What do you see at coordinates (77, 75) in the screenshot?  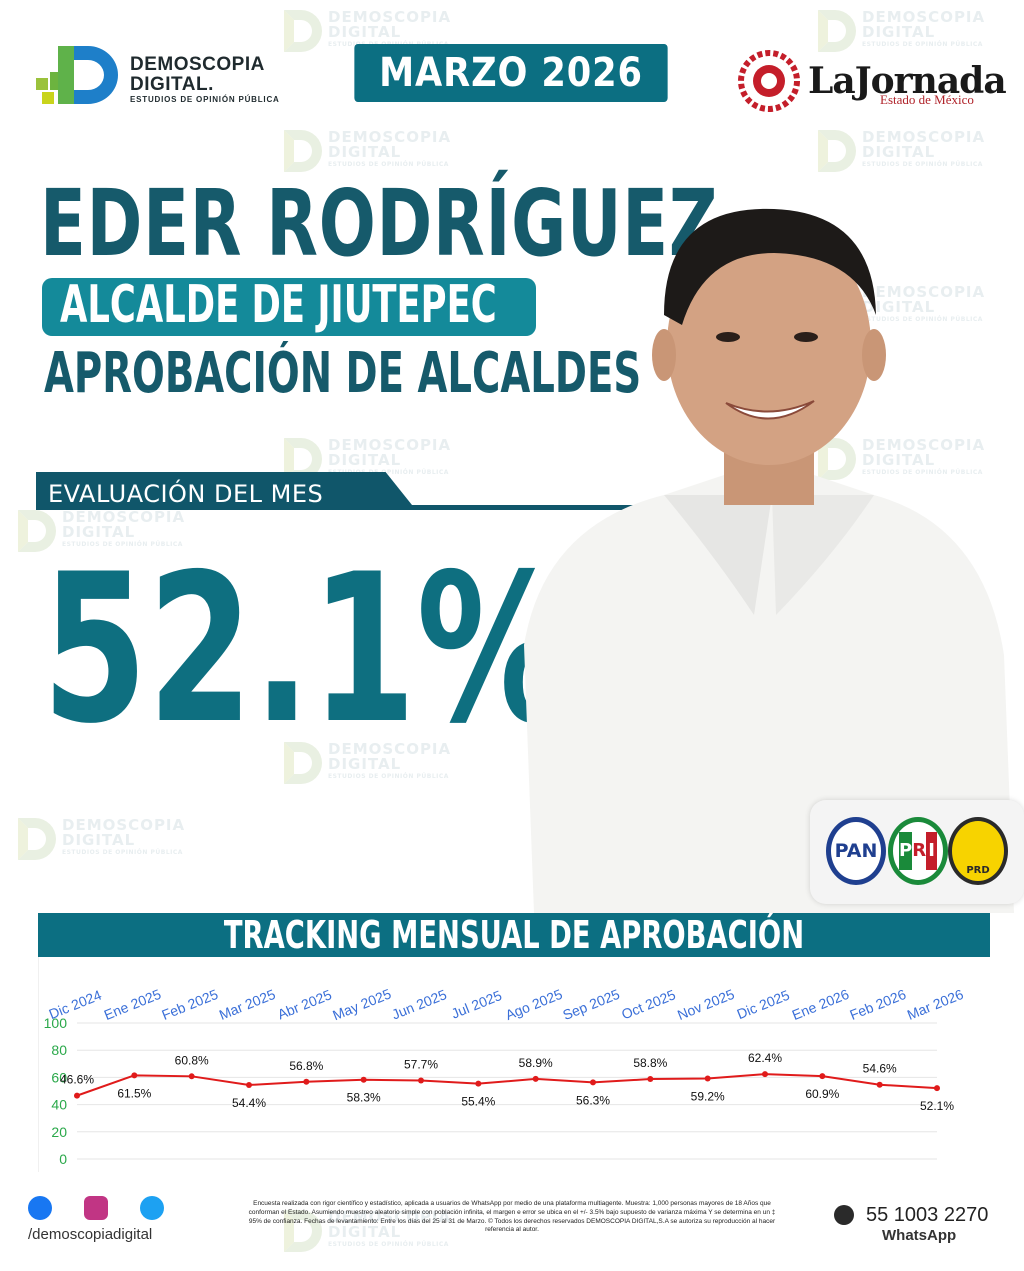 I see `demoscopia-d-icon` at bounding box center [77, 75].